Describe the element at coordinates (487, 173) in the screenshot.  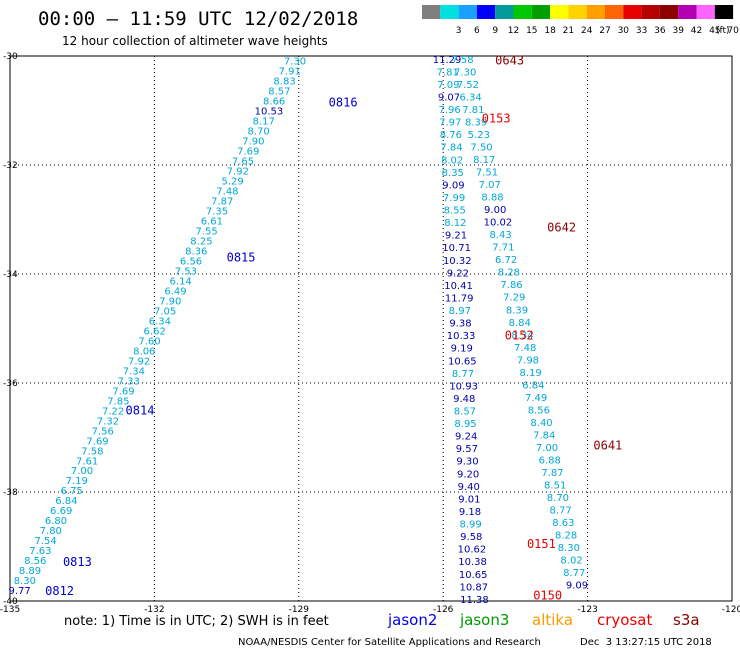
I see `wave-height-point: 7.51` at that location.